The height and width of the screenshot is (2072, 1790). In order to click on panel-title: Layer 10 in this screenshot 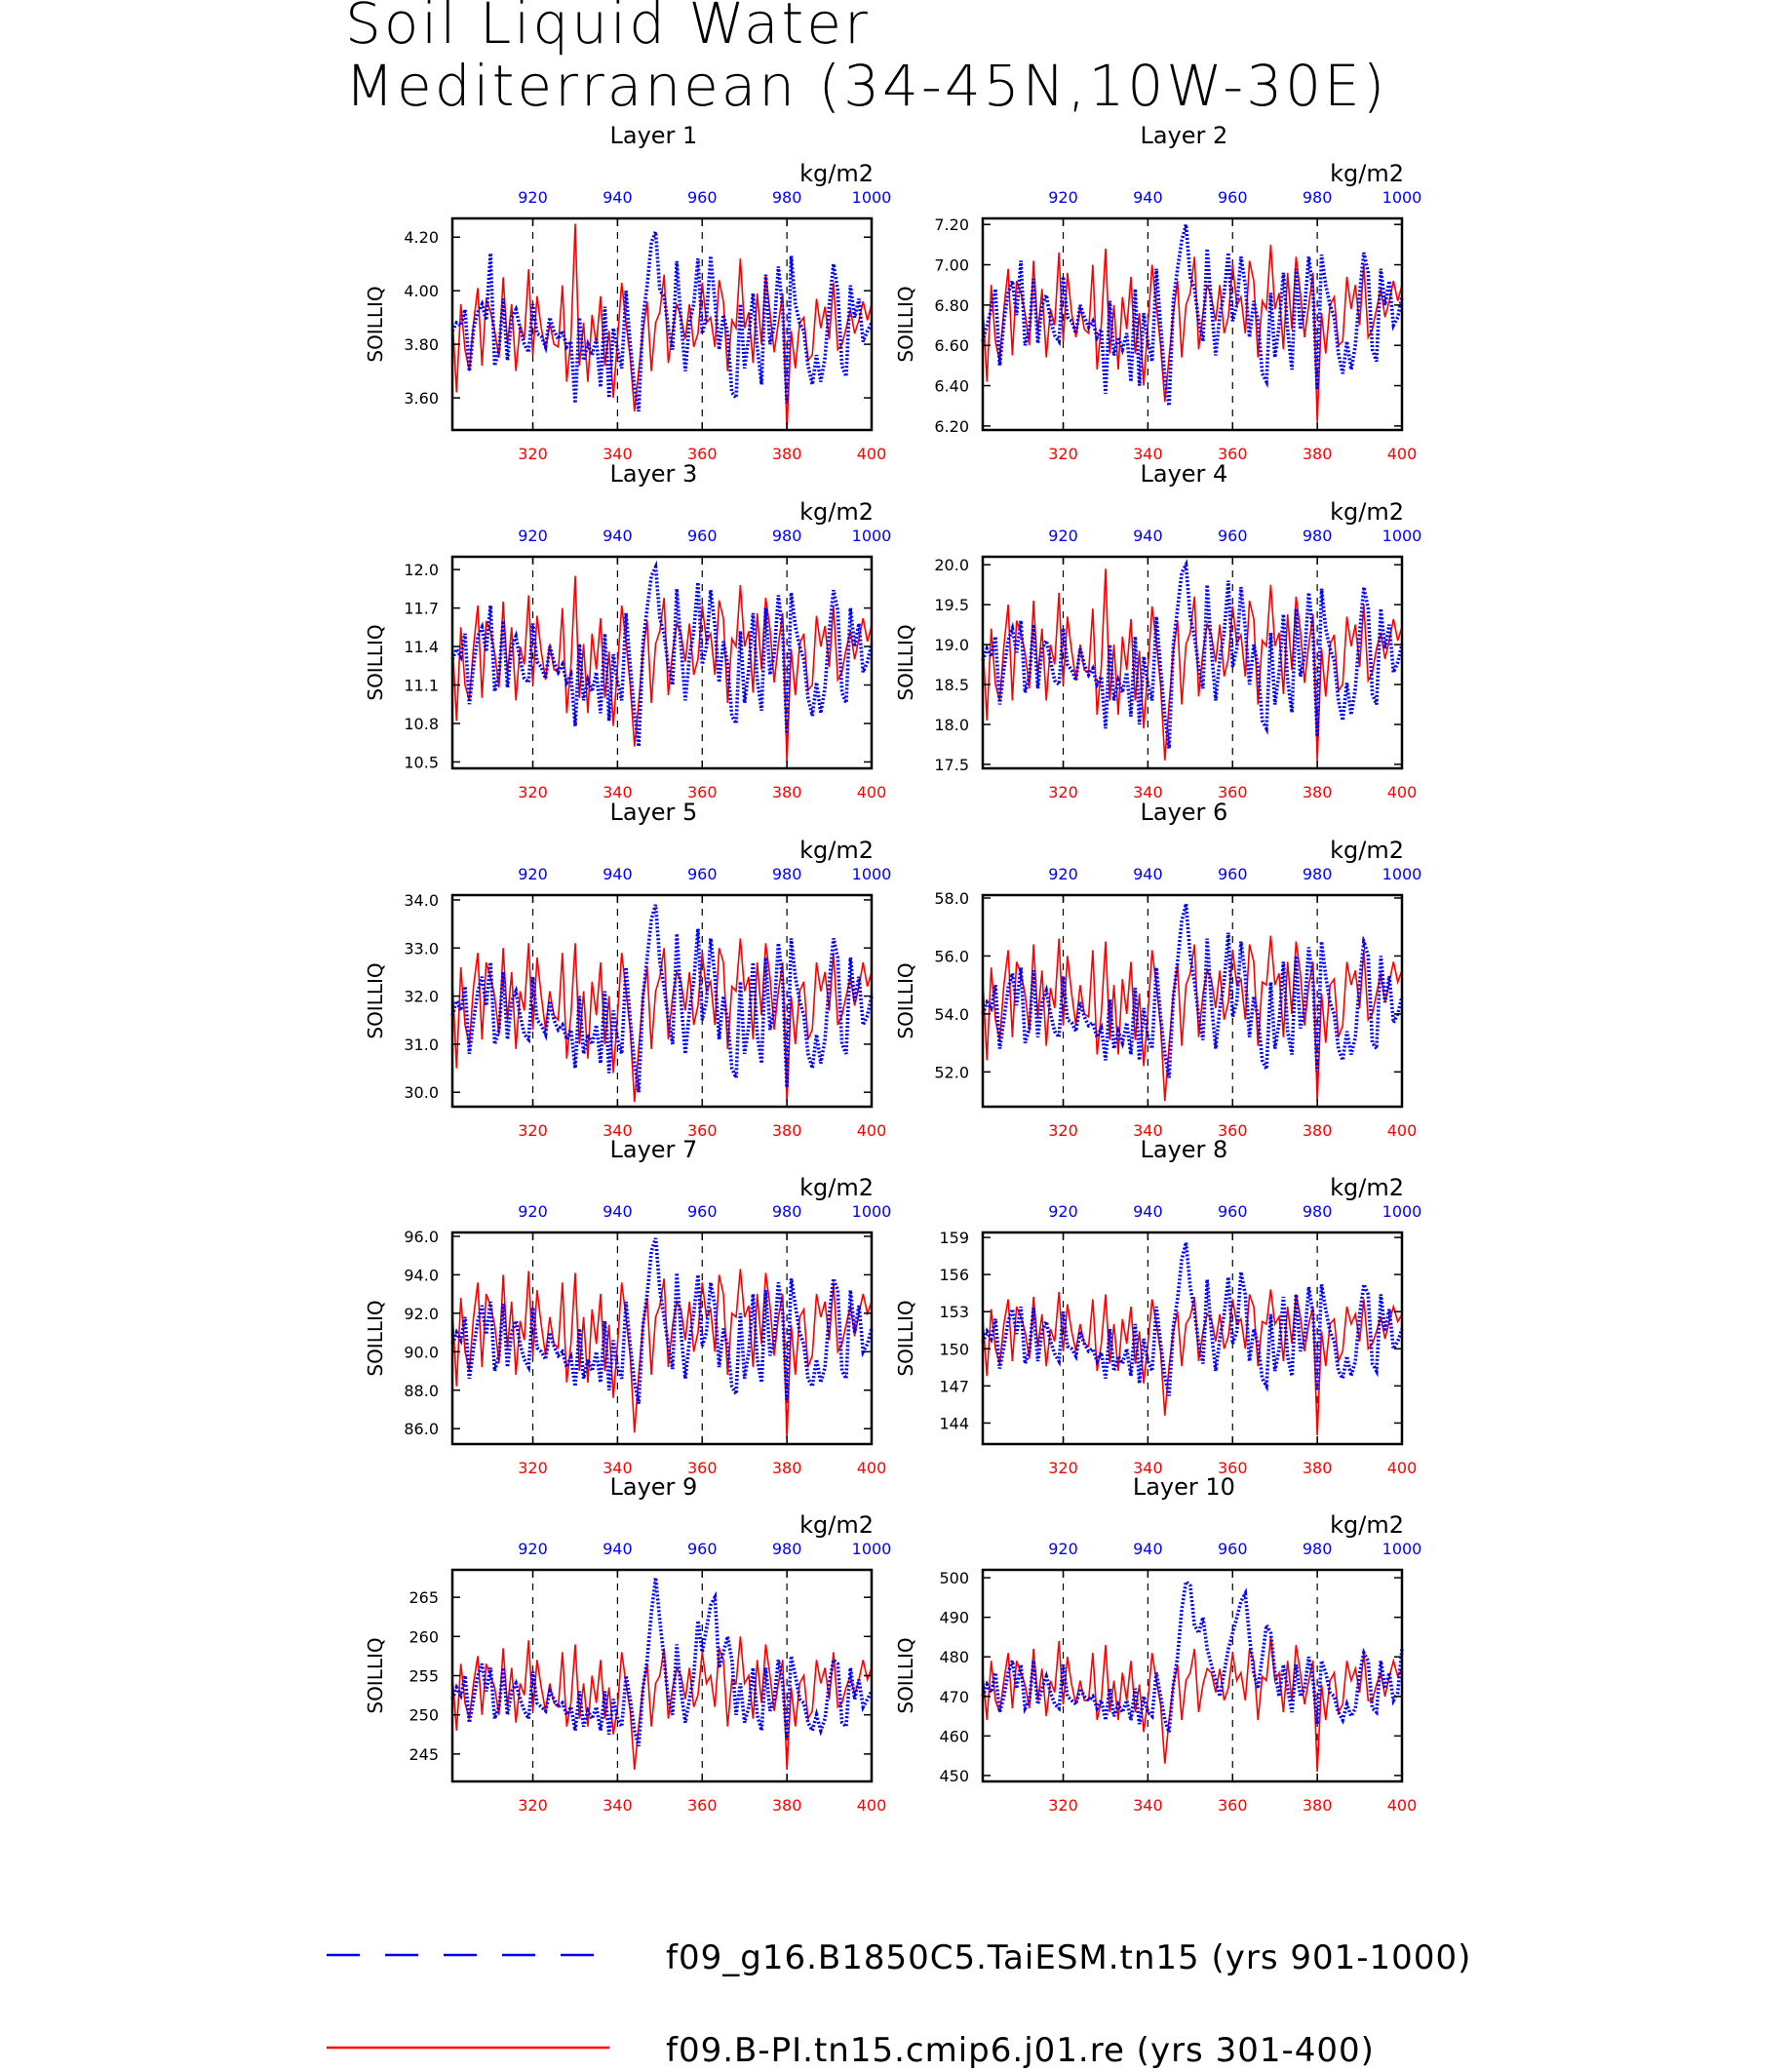, I will do `click(1184, 1487)`.